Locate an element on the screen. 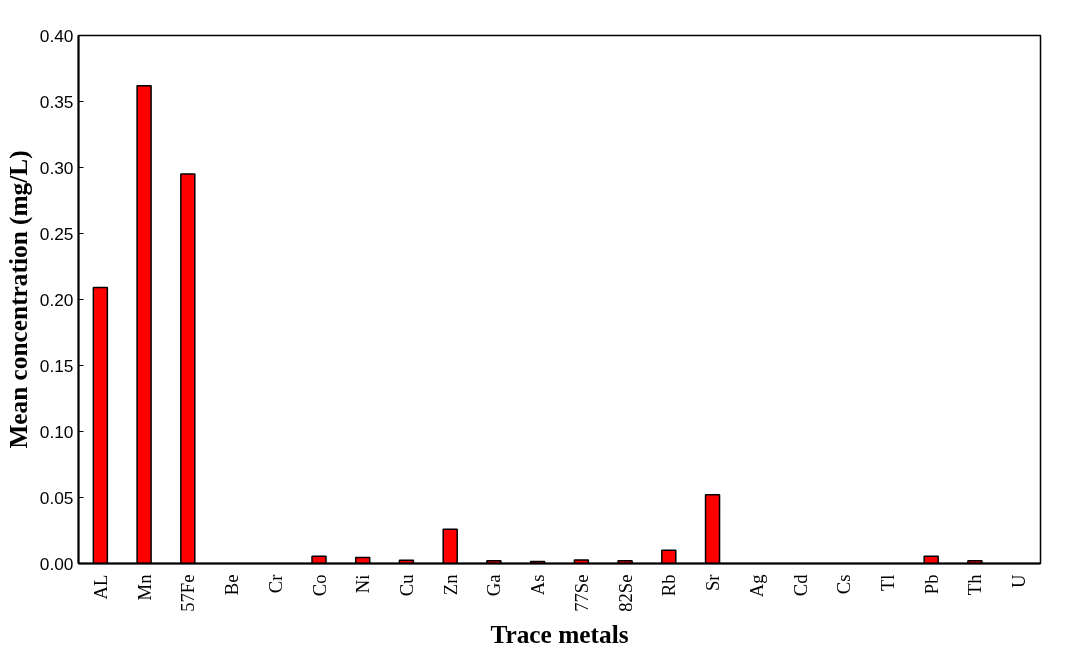  y-tick-label: 0.05 is located at coordinates (56, 497).